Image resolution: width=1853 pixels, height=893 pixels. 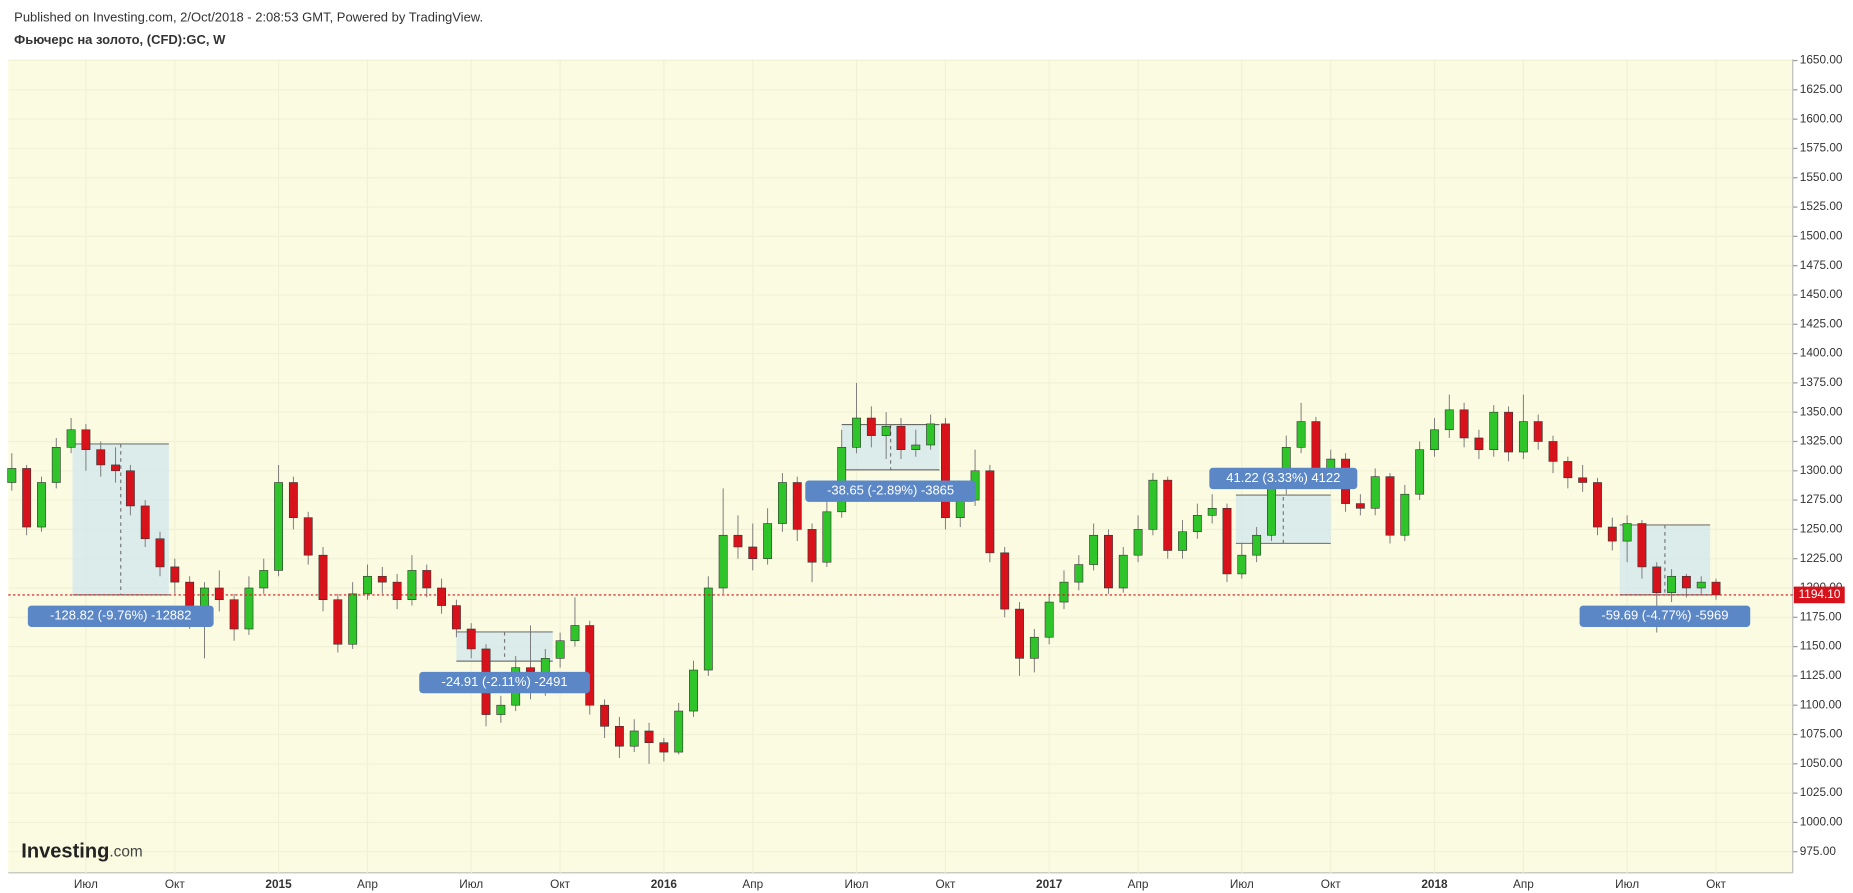 I want to click on y-tick-label: 1375.00, so click(x=1821, y=382).